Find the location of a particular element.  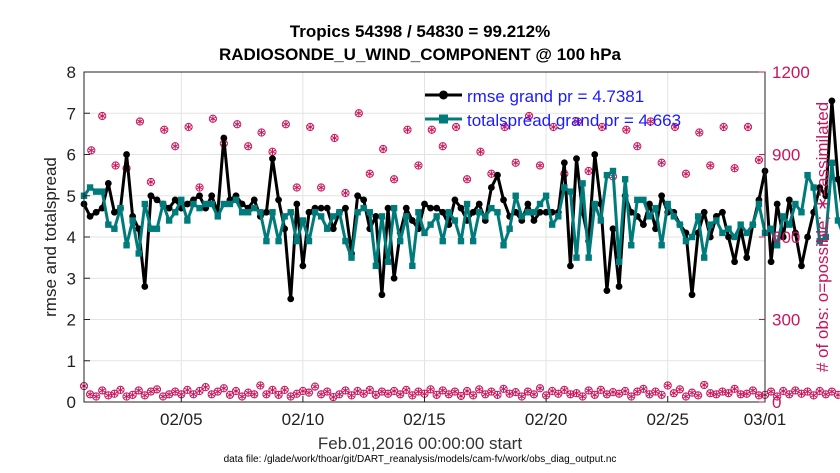

y-axis-label-right: # of obs: o=possible; ∗=assimilated is located at coordinates (822, 237).